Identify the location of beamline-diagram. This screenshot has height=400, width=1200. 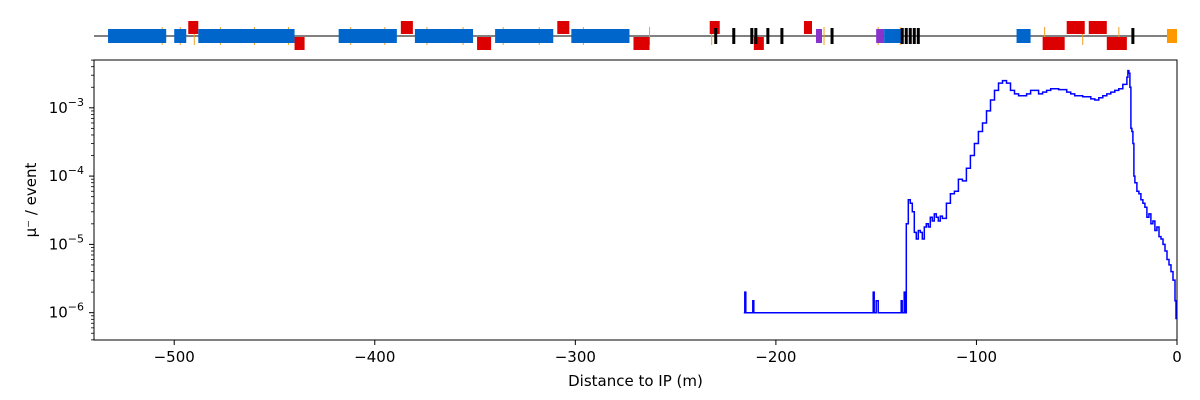
(635, 35).